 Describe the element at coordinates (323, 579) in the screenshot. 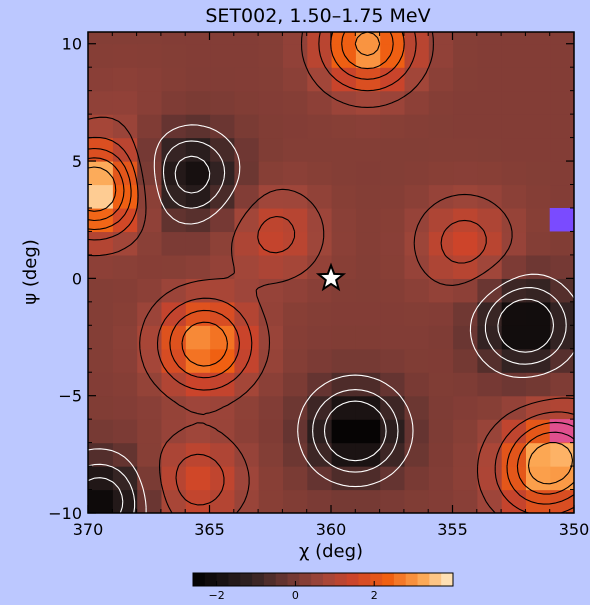

I see `colorbar` at that location.